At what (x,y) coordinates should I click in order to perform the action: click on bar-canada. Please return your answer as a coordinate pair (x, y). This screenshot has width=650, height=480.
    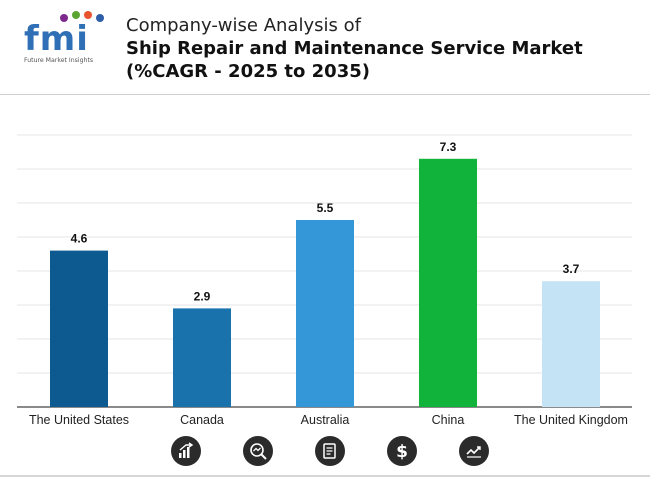
    Looking at the image, I should click on (202, 357).